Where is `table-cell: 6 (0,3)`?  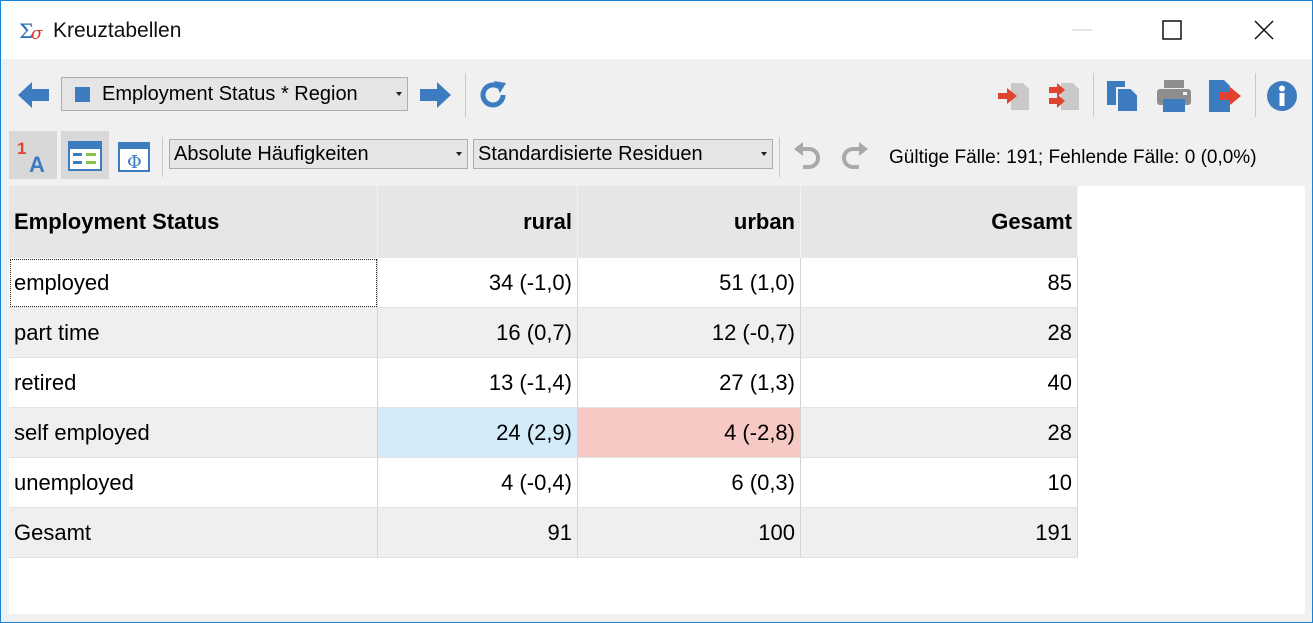
table-cell: 6 (0,3) is located at coordinates (689, 483).